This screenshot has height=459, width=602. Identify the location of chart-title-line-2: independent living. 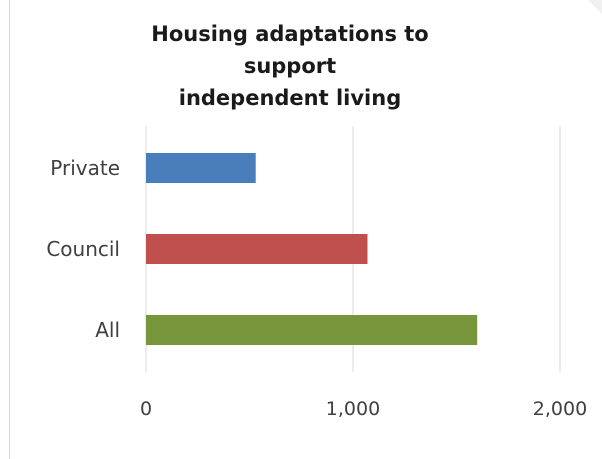
(290, 98).